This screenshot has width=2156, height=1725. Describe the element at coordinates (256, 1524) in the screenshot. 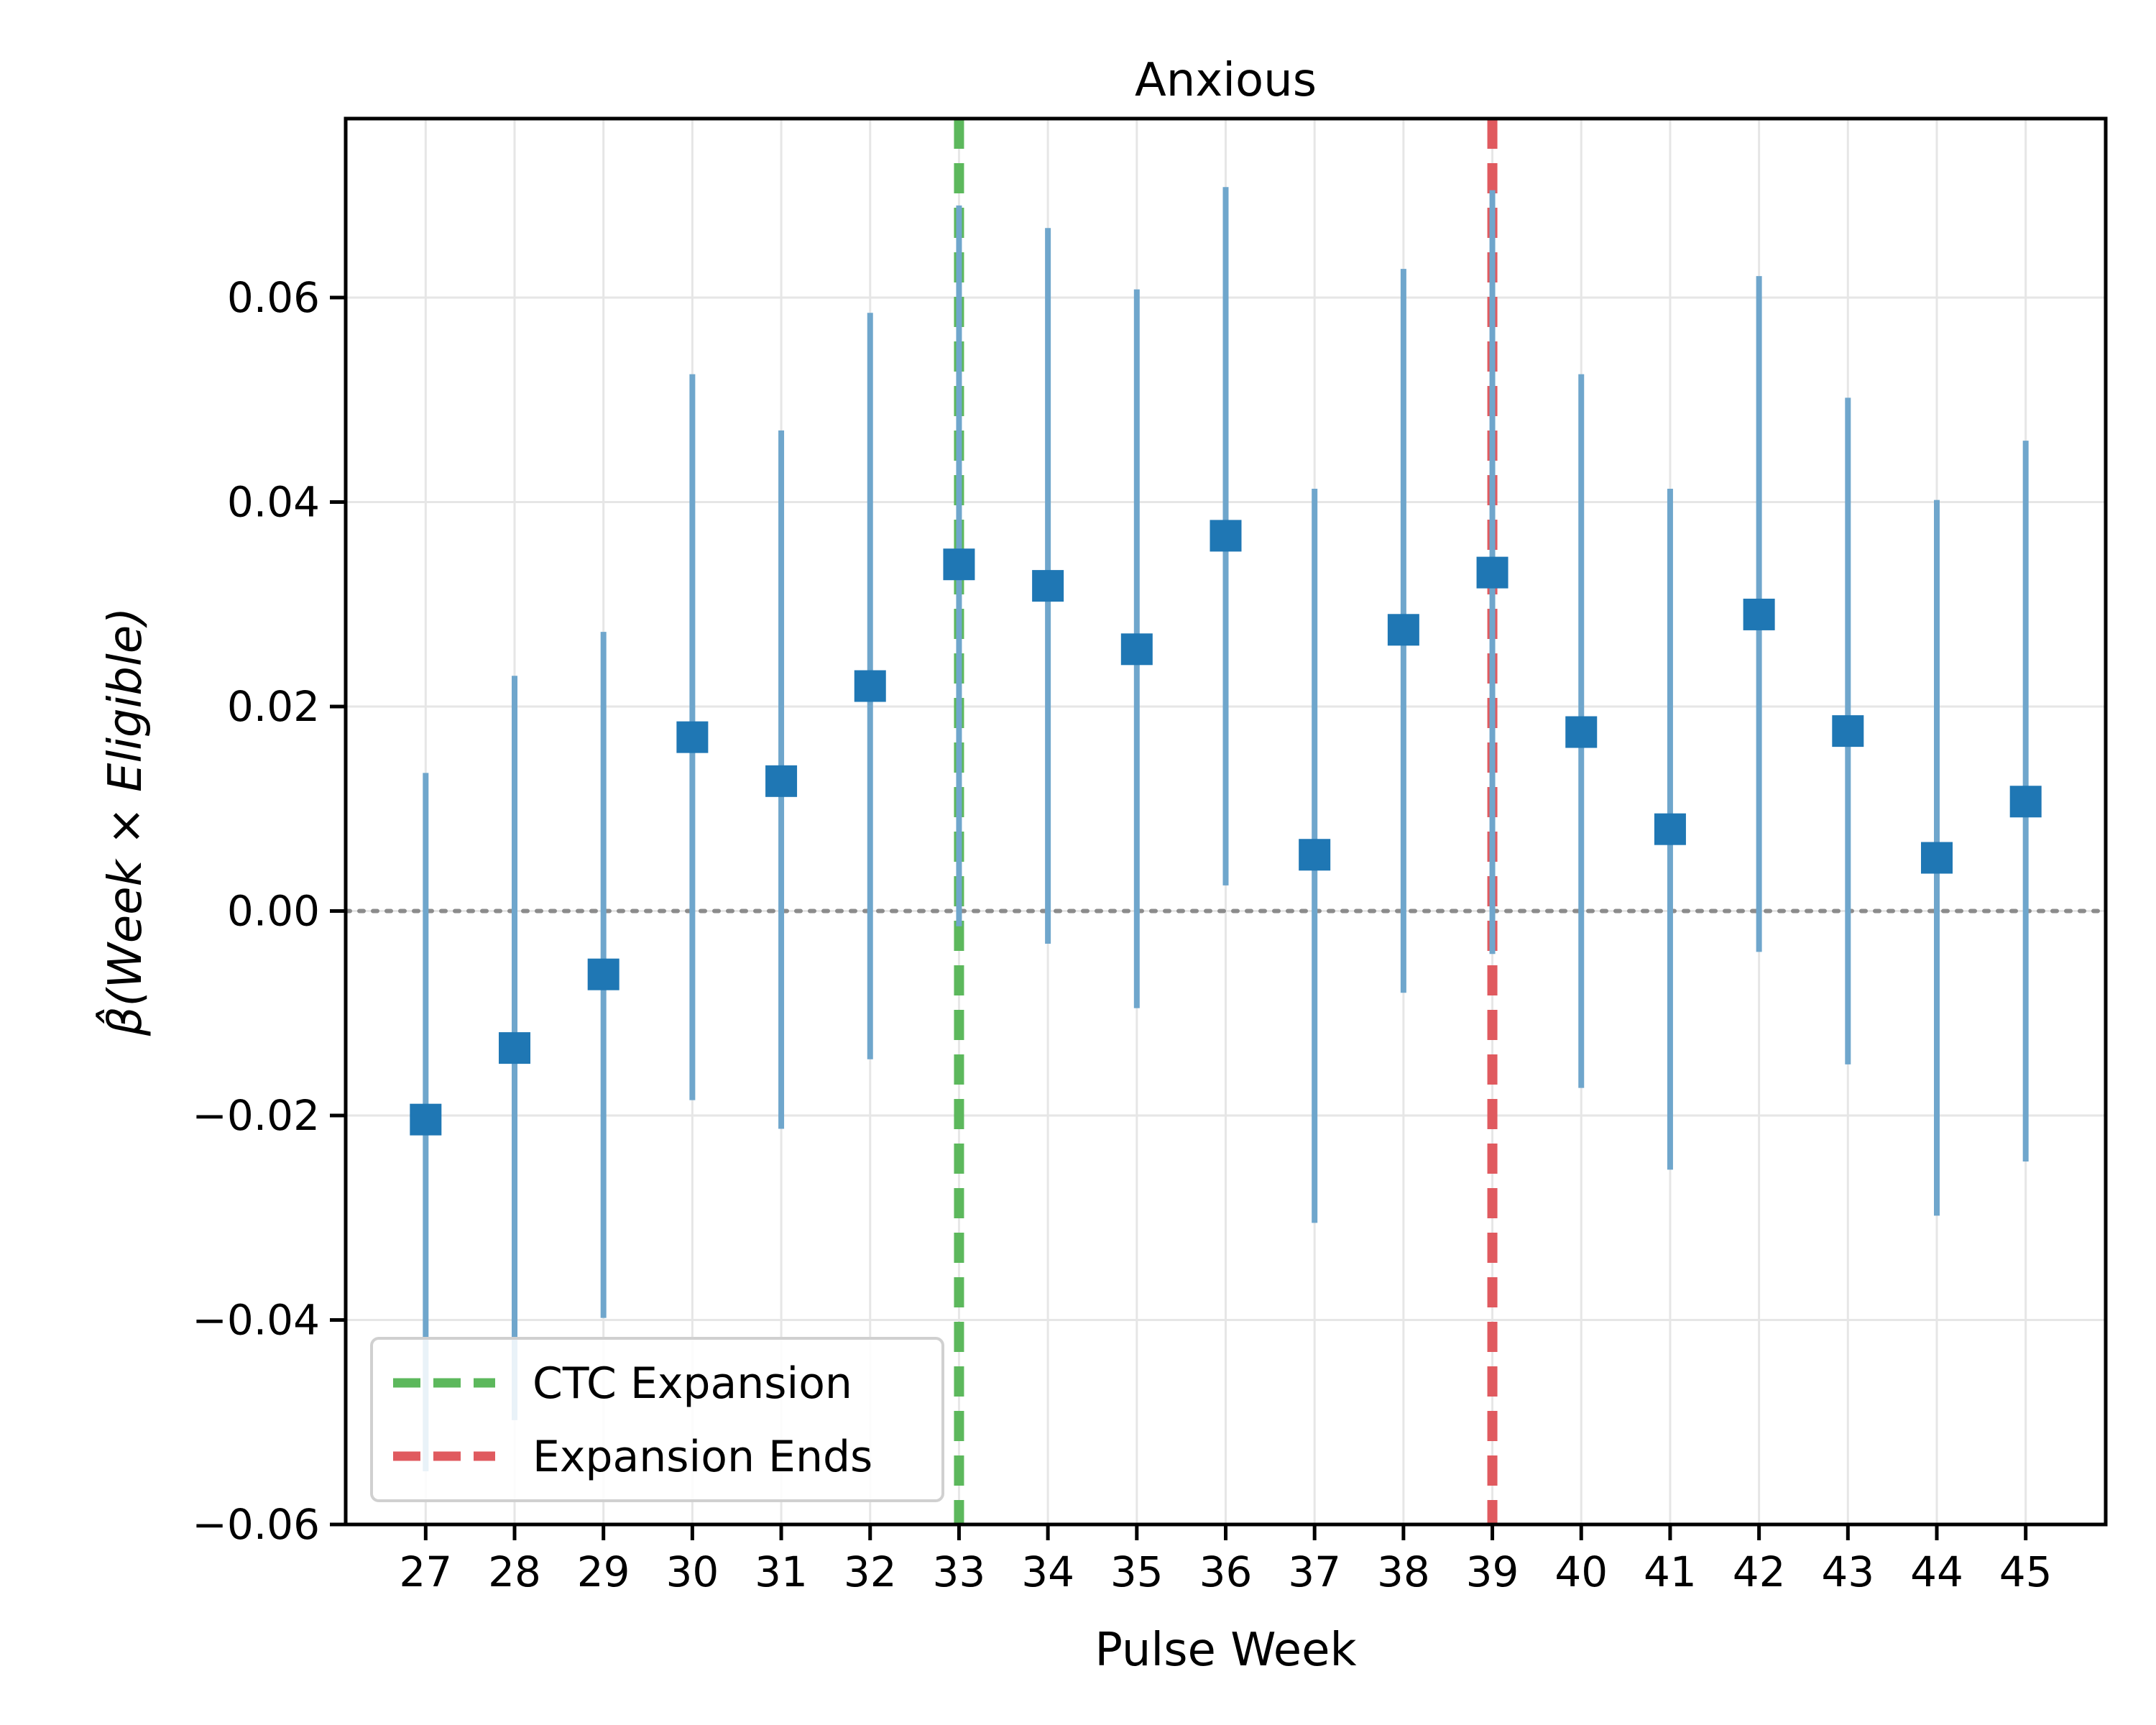

I see `y-tick-label: −0.06` at that location.